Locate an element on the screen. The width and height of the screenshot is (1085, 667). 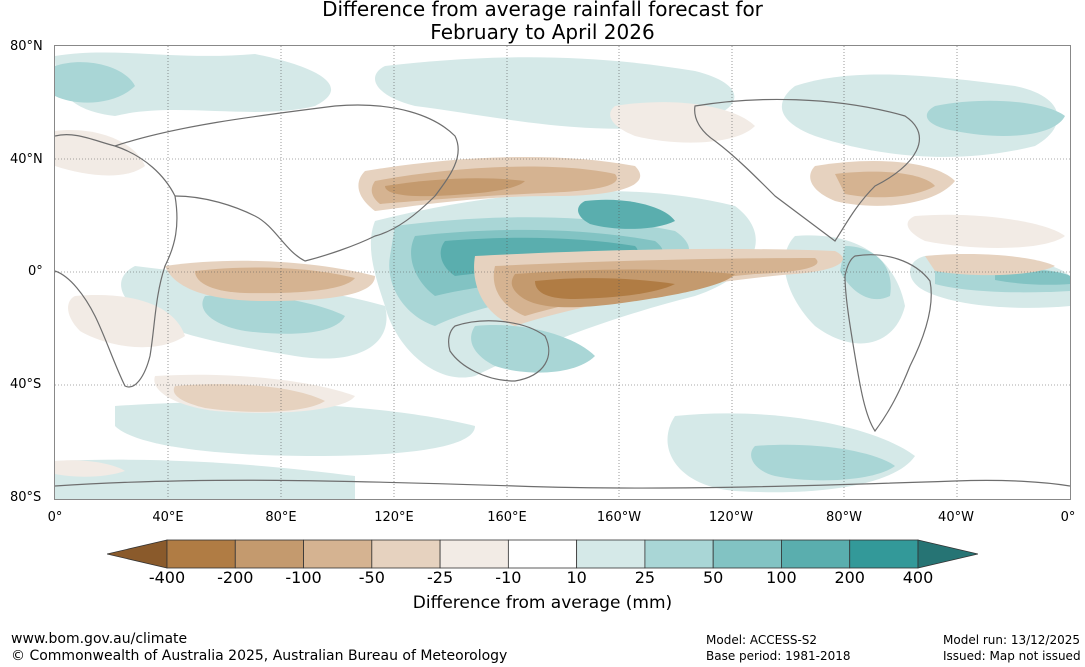
map-title-line-2: February to April 2026 is located at coordinates (542, 32).